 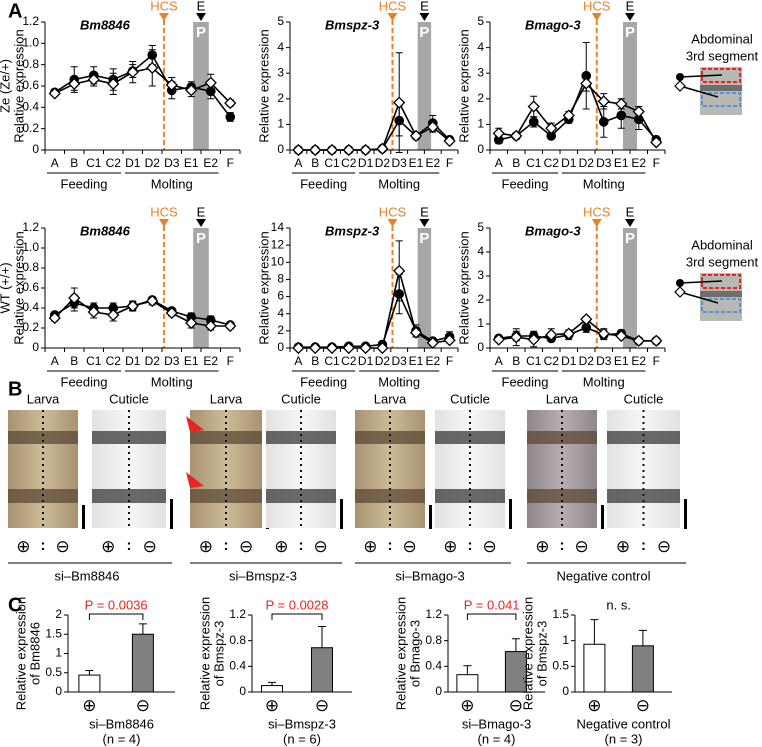 I want to click on y-tick-label: 10, so click(x=278, y=261).